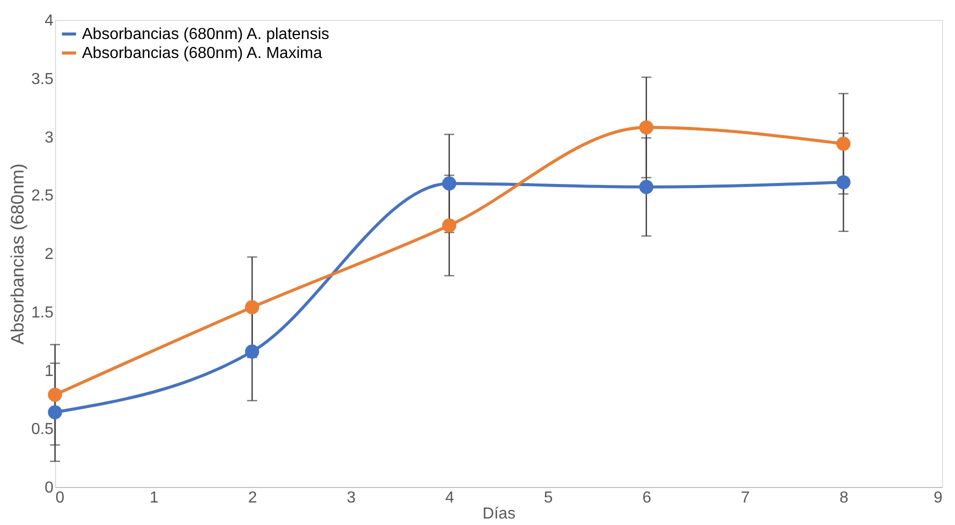  What do you see at coordinates (49, 371) in the screenshot?
I see `y-tick-label: 1` at bounding box center [49, 371].